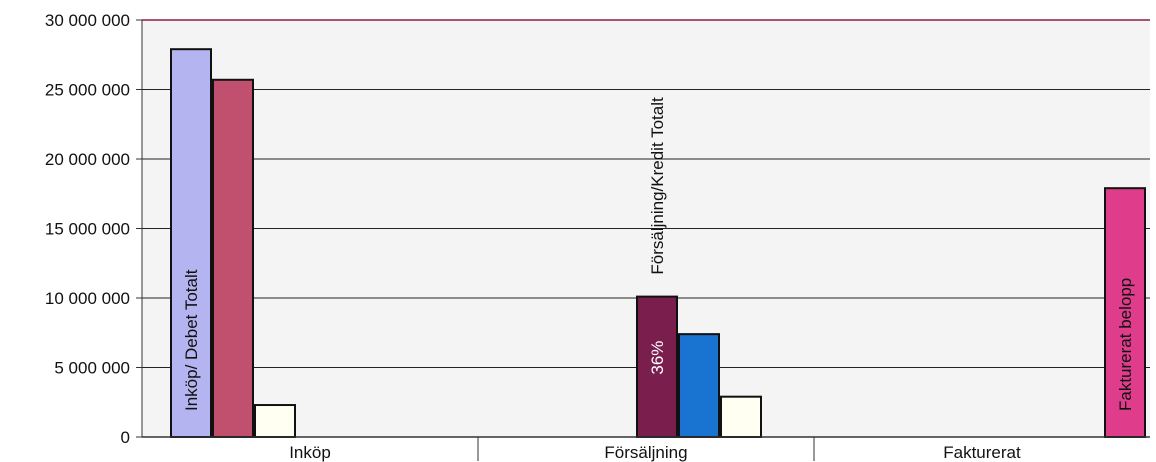 The height and width of the screenshot is (462, 1156). Describe the element at coordinates (87, 298) in the screenshot. I see `y-tick-label: 10 000 000` at that location.